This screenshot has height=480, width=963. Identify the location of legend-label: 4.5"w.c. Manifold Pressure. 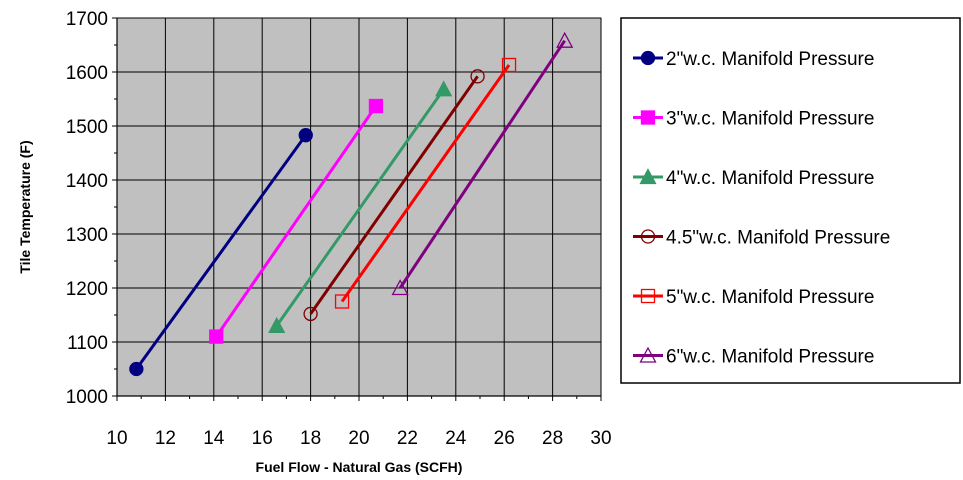
(778, 238).